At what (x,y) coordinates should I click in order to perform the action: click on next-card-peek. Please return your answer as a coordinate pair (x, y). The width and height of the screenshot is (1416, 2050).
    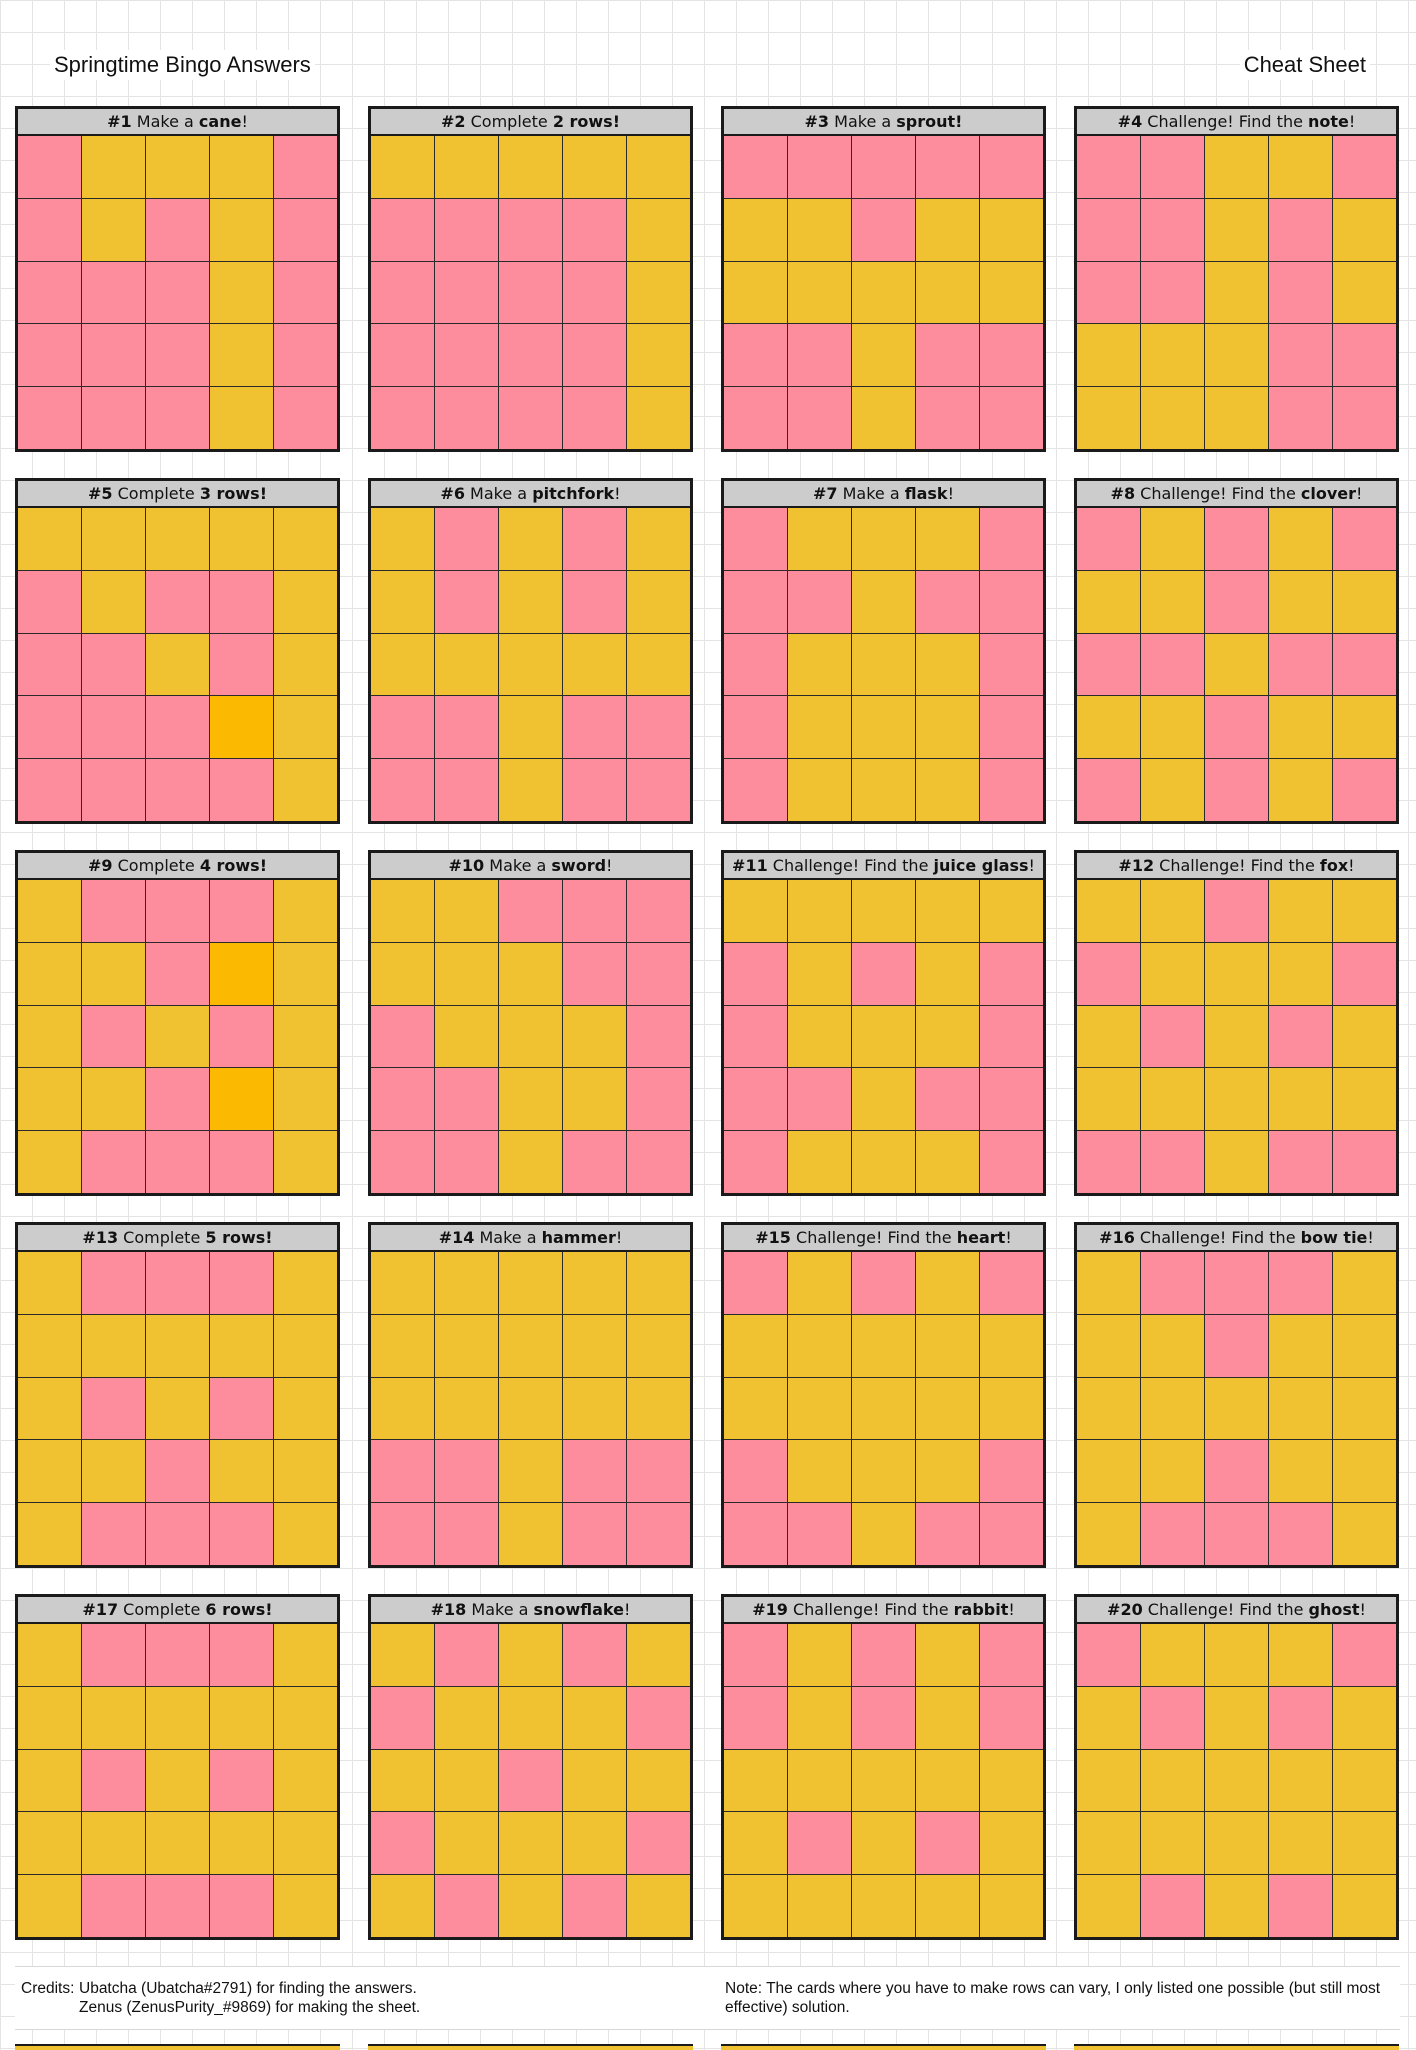
    Looking at the image, I should click on (1236, 2047).